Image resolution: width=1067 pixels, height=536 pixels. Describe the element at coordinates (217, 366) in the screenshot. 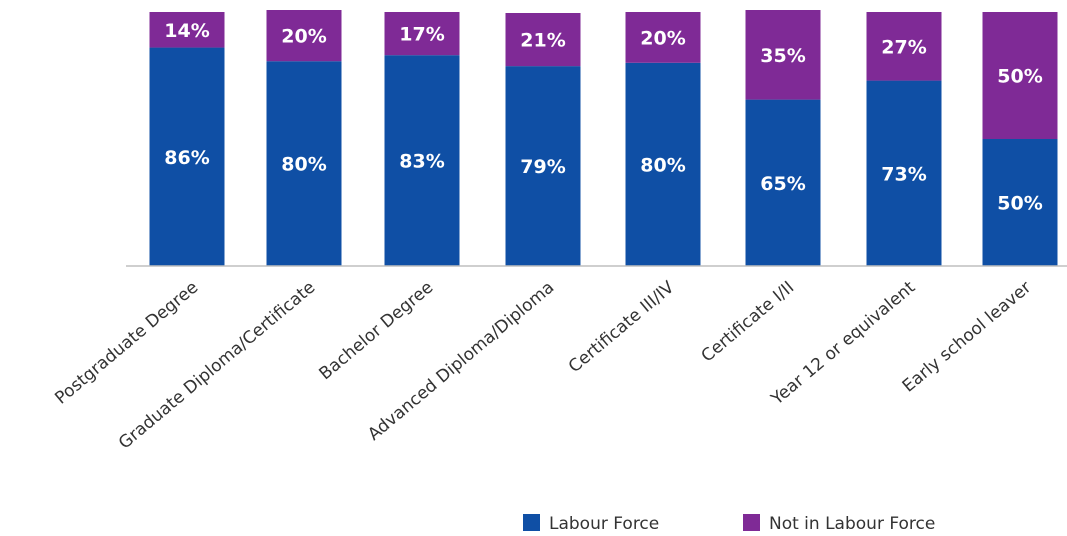

I see `category-label: Graduate Diploma/Certificate` at that location.